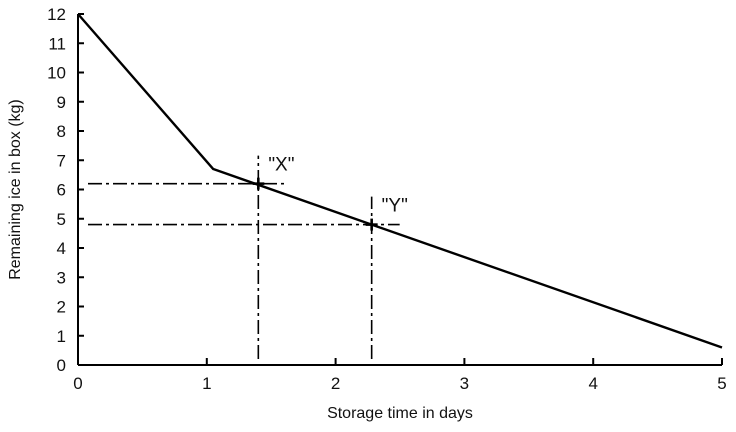 This screenshot has width=736, height=432. What do you see at coordinates (15, 189) in the screenshot?
I see `y-axis-title: Remaining ice in box (kg)` at bounding box center [15, 189].